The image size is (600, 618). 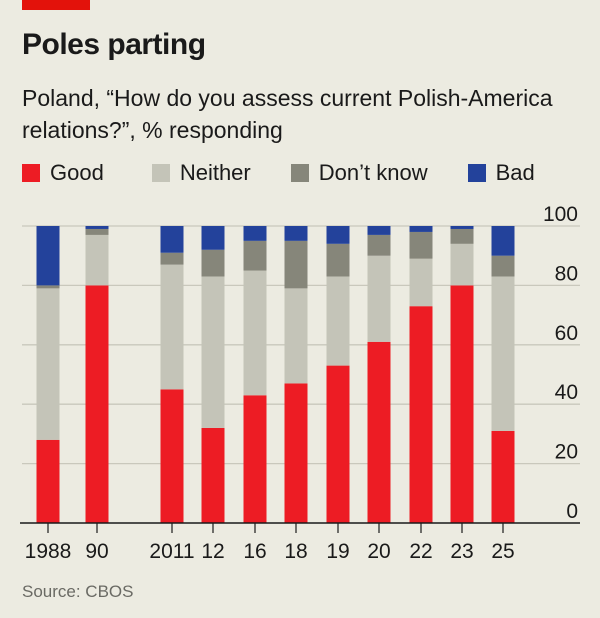 What do you see at coordinates (378, 551) in the screenshot?
I see `x-tick-label: 20` at bounding box center [378, 551].